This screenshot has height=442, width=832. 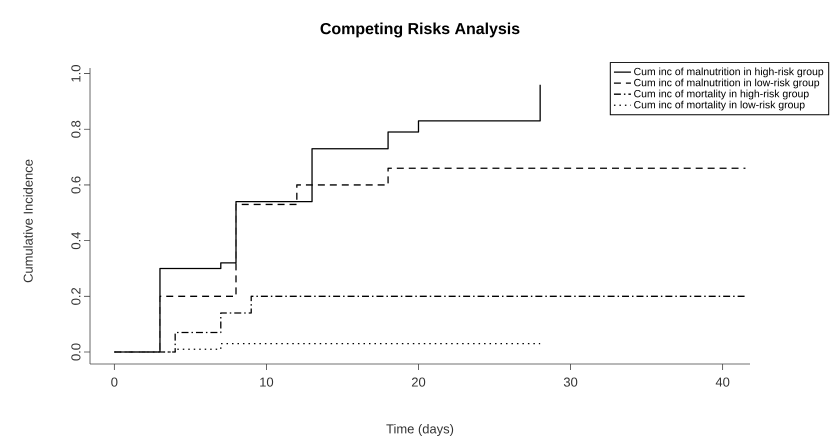 What do you see at coordinates (75, 296) in the screenshot?
I see `y-tick-label: 0.2` at bounding box center [75, 296].